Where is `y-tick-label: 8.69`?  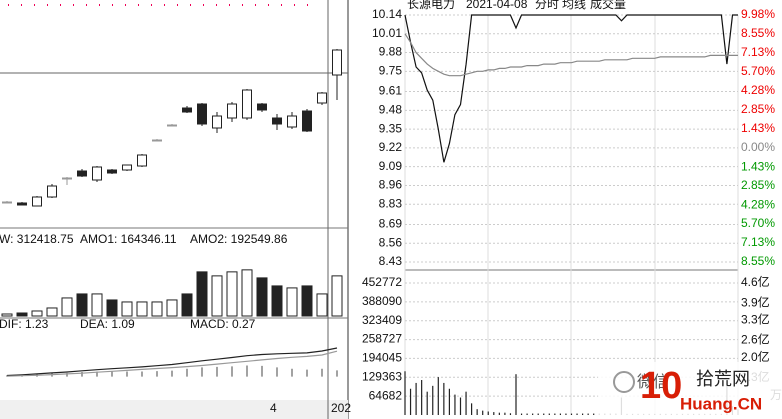 y-tick-label: 8.69 is located at coordinates (391, 224).